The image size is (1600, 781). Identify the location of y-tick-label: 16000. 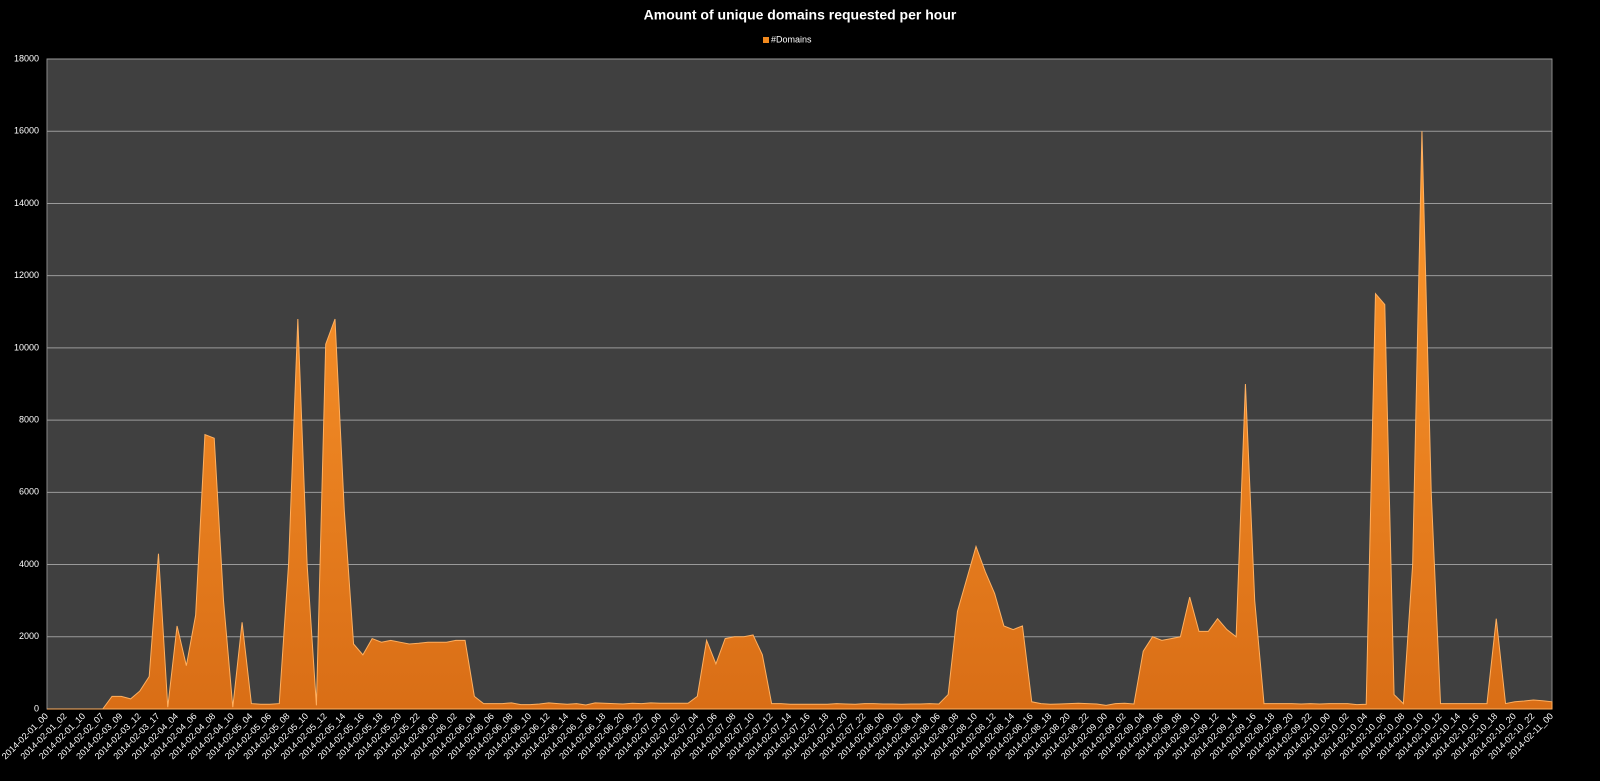
(26, 131).